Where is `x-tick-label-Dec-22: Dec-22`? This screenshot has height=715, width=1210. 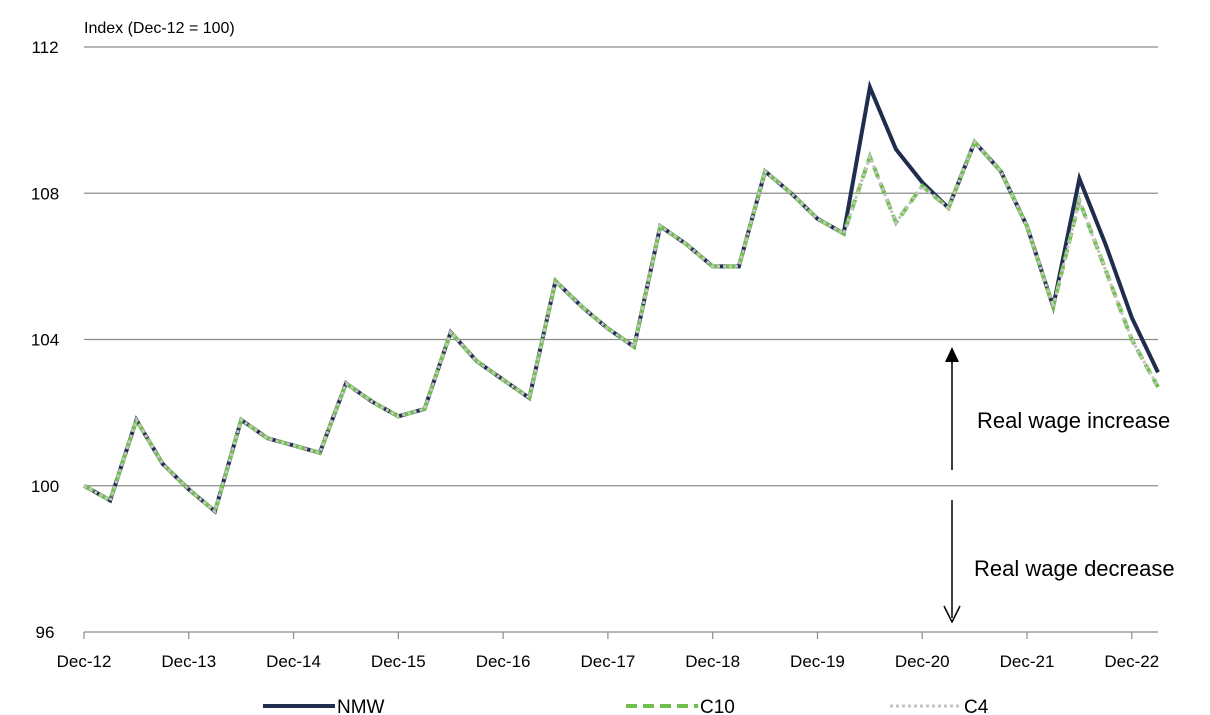
x-tick-label-Dec-22: Dec-22 is located at coordinates (1131, 661).